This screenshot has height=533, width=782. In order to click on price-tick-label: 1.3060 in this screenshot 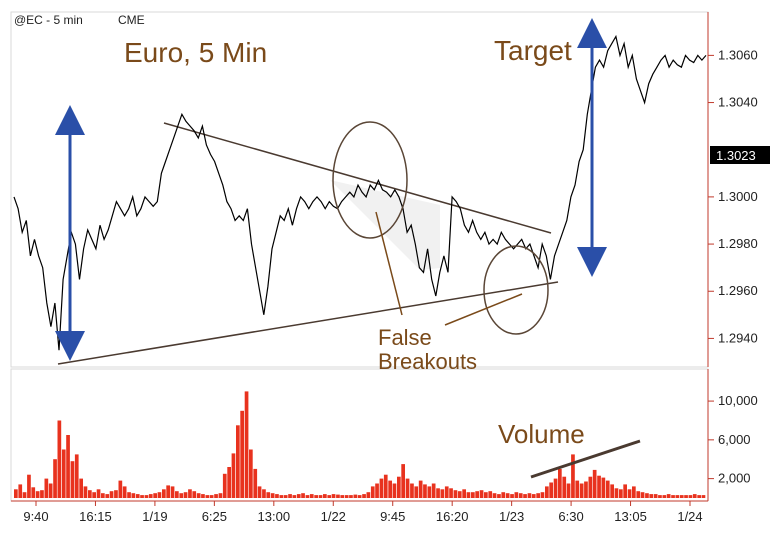, I will do `click(738, 54)`.